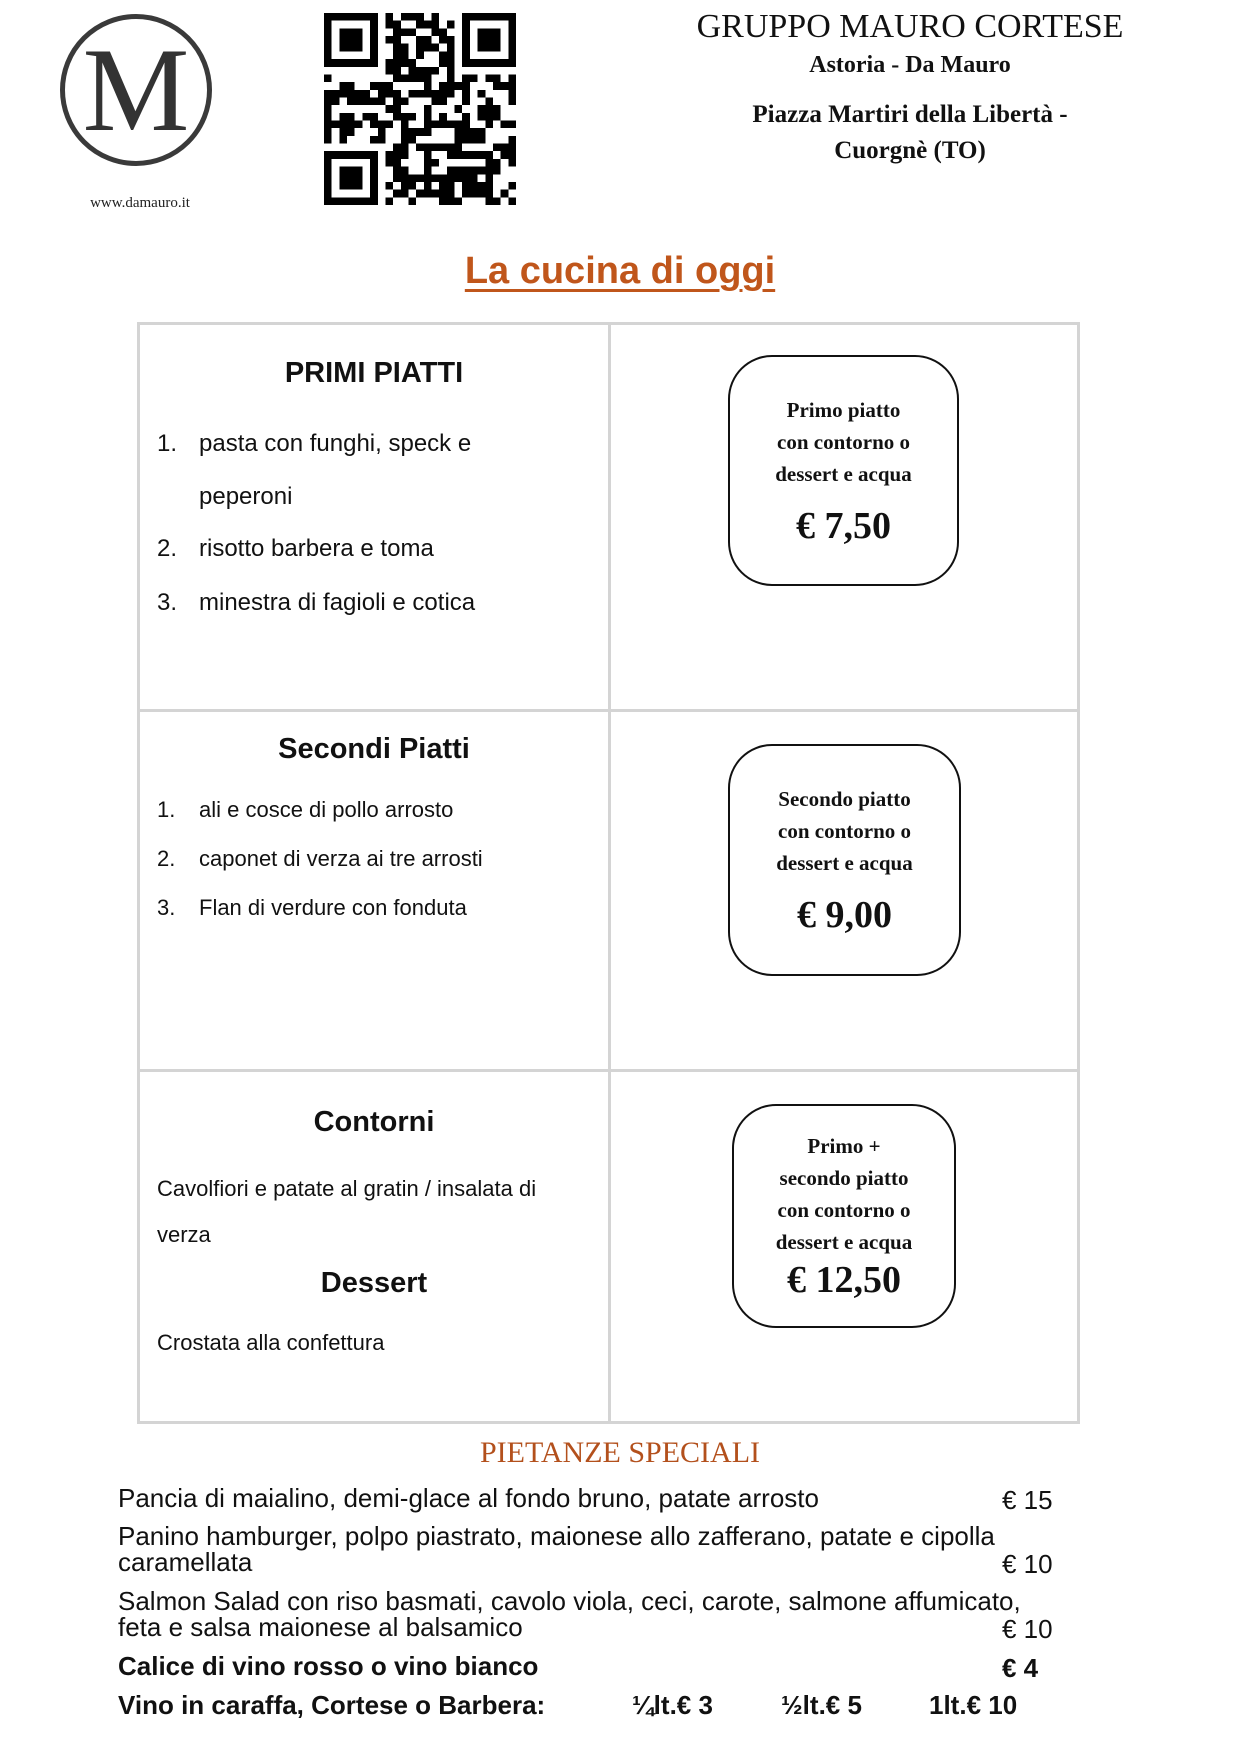 The height and width of the screenshot is (1754, 1240). Describe the element at coordinates (314, 443) in the screenshot. I see `list-item: 1. pasta con funghi, speck e` at that location.